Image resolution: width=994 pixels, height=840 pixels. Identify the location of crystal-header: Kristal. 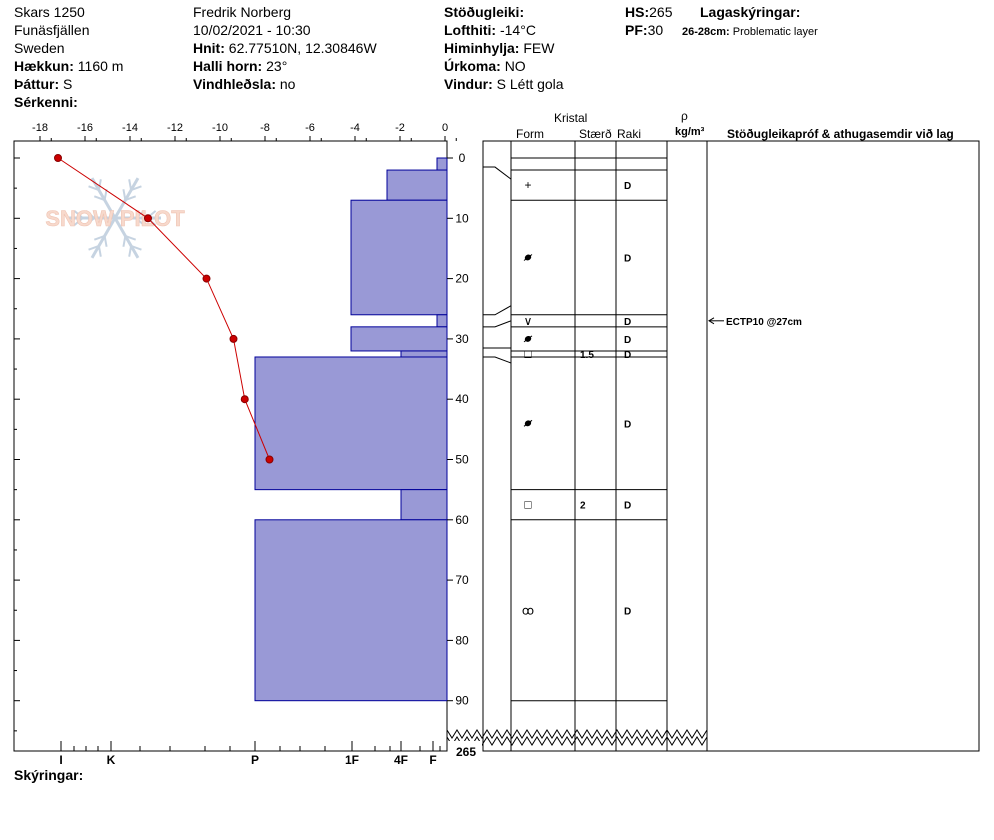
(571, 118).